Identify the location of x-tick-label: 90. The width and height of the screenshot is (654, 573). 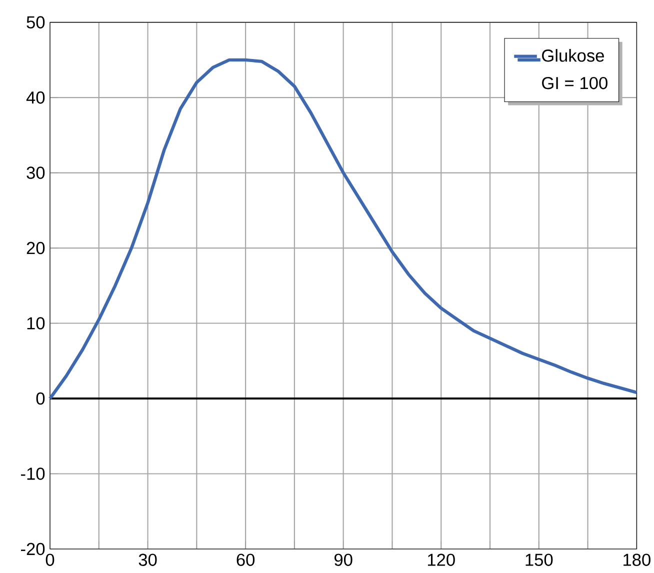
(343, 560).